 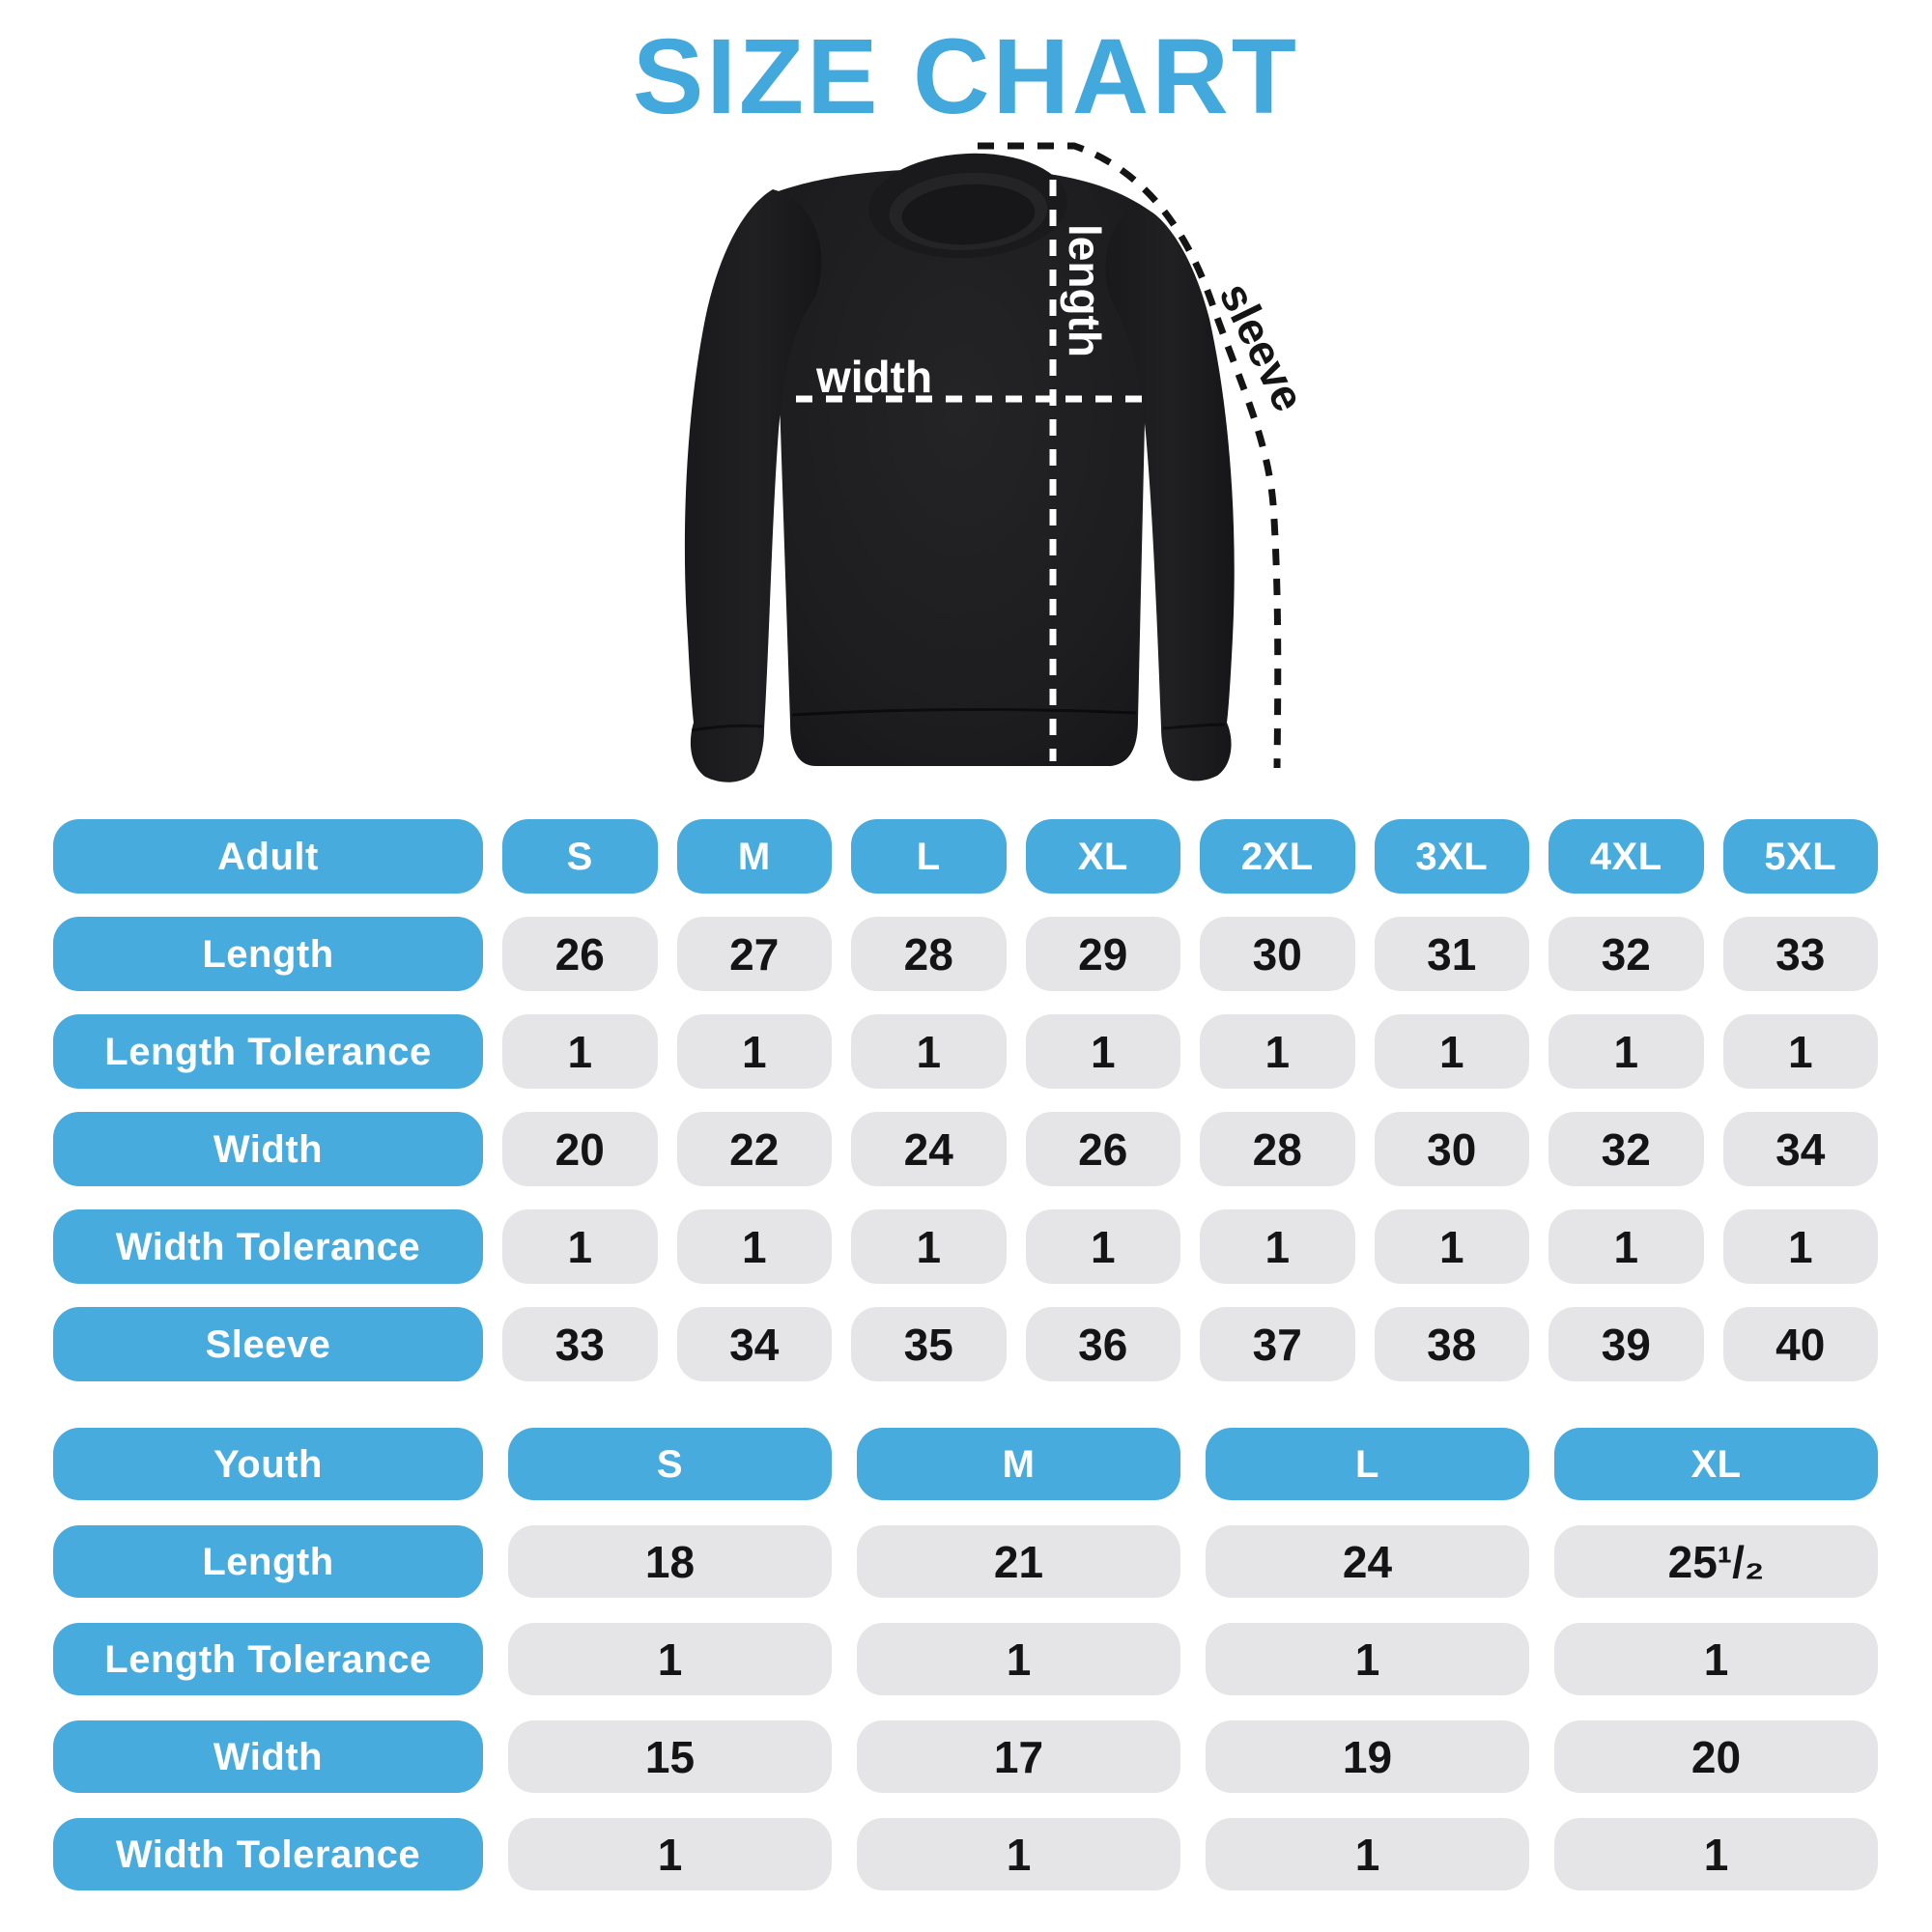 What do you see at coordinates (1277, 856) in the screenshot?
I see `adult-col-header-2xl: 2XL` at bounding box center [1277, 856].